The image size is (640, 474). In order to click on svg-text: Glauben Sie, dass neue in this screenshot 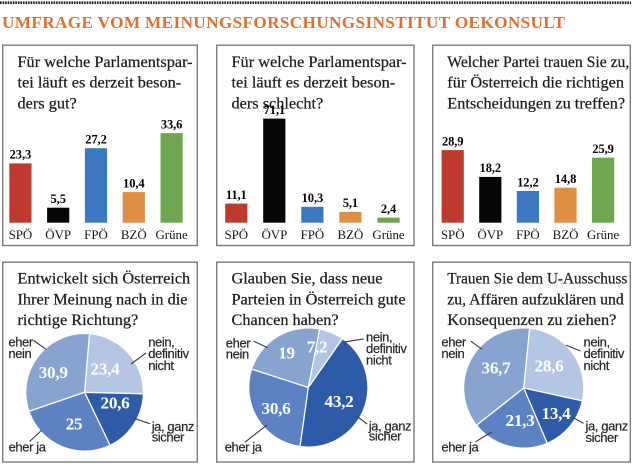, I will do `click(307, 278)`.